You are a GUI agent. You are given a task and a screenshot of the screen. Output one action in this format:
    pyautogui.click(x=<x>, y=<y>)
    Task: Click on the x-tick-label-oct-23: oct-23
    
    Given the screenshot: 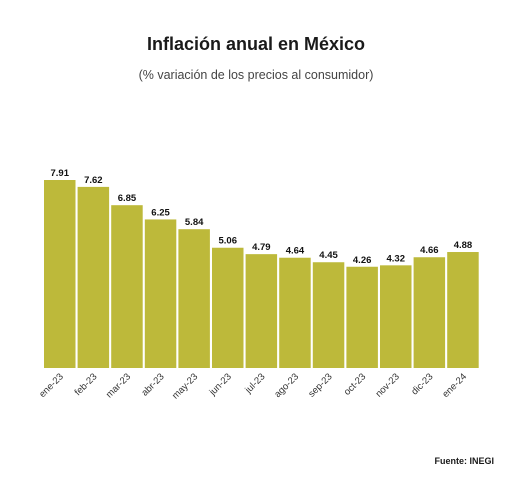 What is the action you would take?
    pyautogui.click(x=355, y=384)
    